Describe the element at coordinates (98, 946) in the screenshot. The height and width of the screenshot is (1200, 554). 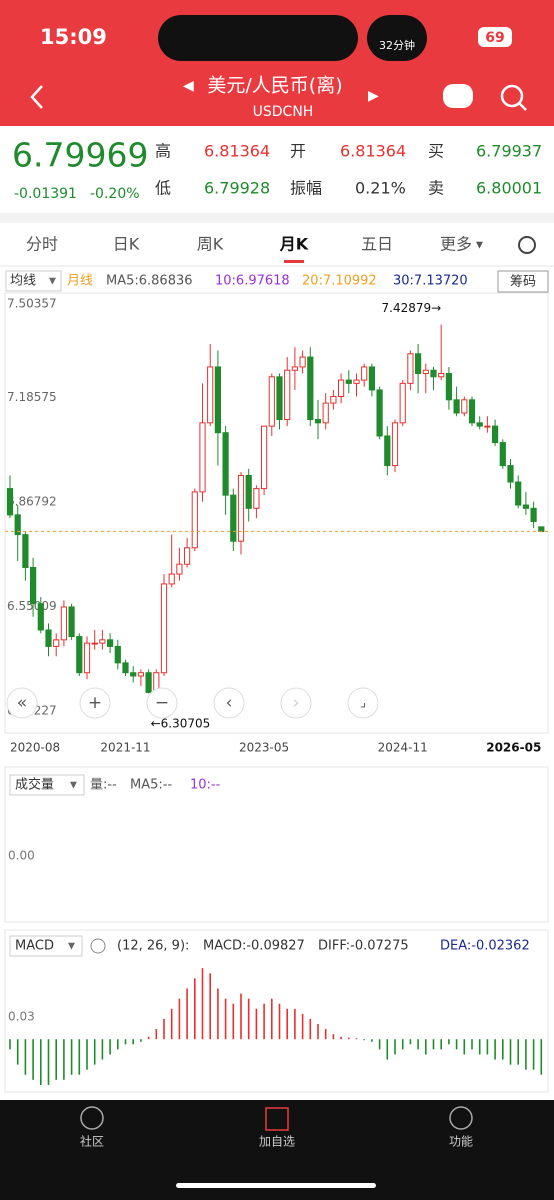
I see `info-icon` at that location.